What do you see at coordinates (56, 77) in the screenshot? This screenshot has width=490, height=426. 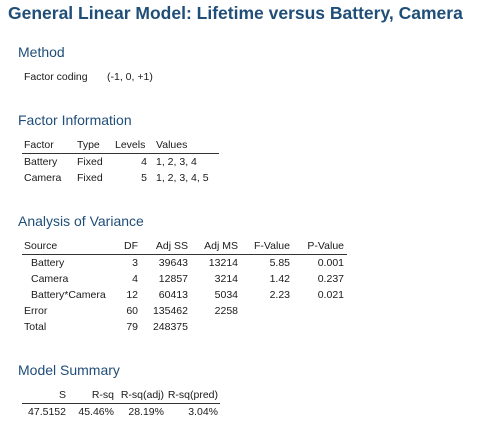 I see `method-label: Factor coding` at bounding box center [56, 77].